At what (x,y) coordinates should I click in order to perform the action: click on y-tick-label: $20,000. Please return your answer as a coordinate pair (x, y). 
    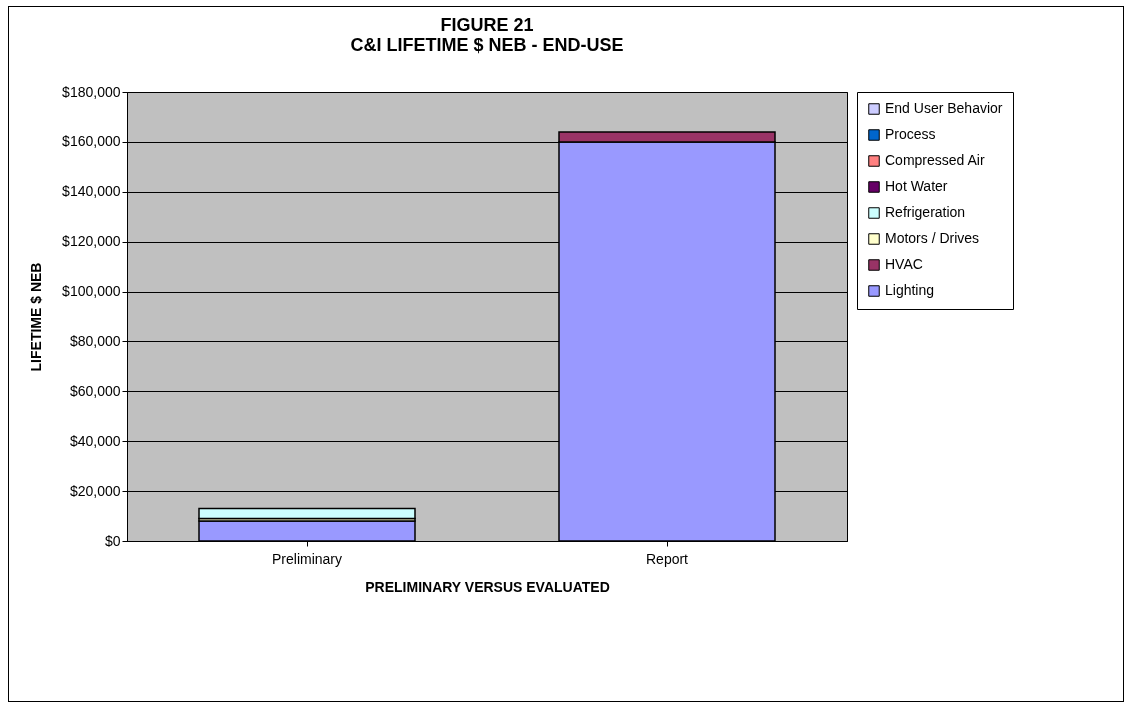
    Looking at the image, I should click on (95, 490).